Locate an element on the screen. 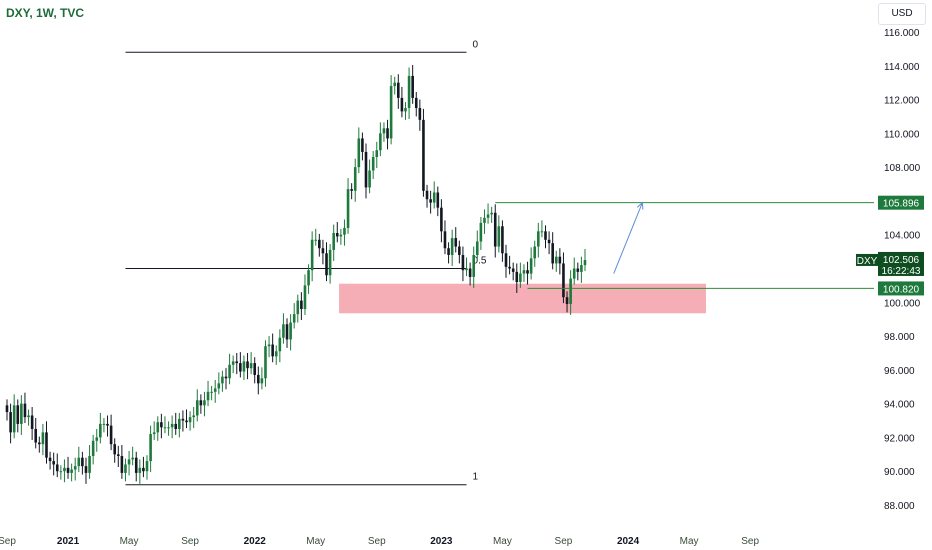  y-tick-label: 94.000 is located at coordinates (899, 405).